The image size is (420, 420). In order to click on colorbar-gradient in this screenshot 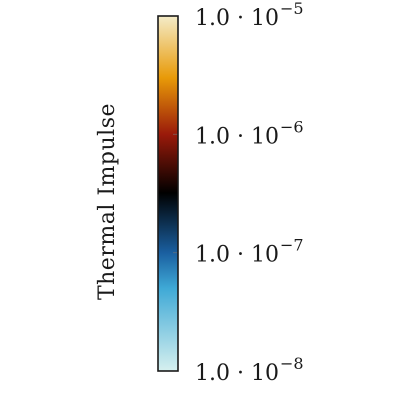, I will do `click(168, 193)`.